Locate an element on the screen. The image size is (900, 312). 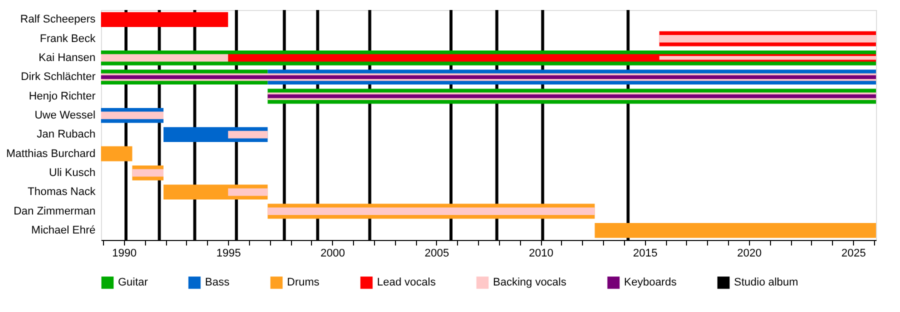
x-tick-label: 1995 is located at coordinates (228, 254).